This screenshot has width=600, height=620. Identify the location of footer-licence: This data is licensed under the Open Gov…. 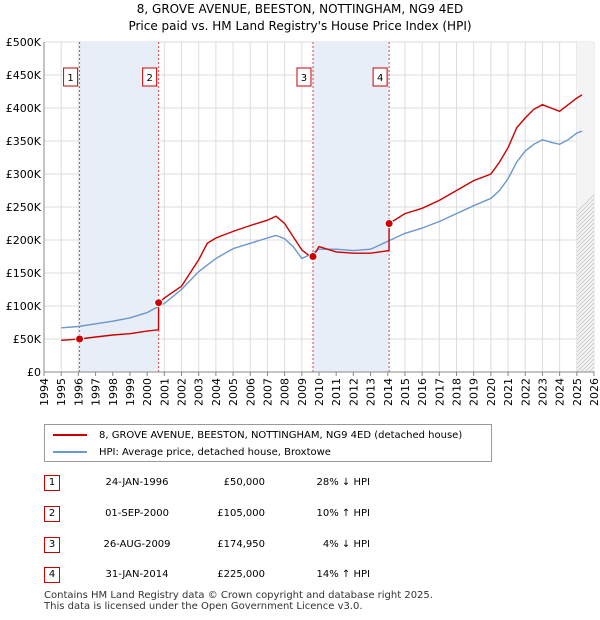
(203, 606).